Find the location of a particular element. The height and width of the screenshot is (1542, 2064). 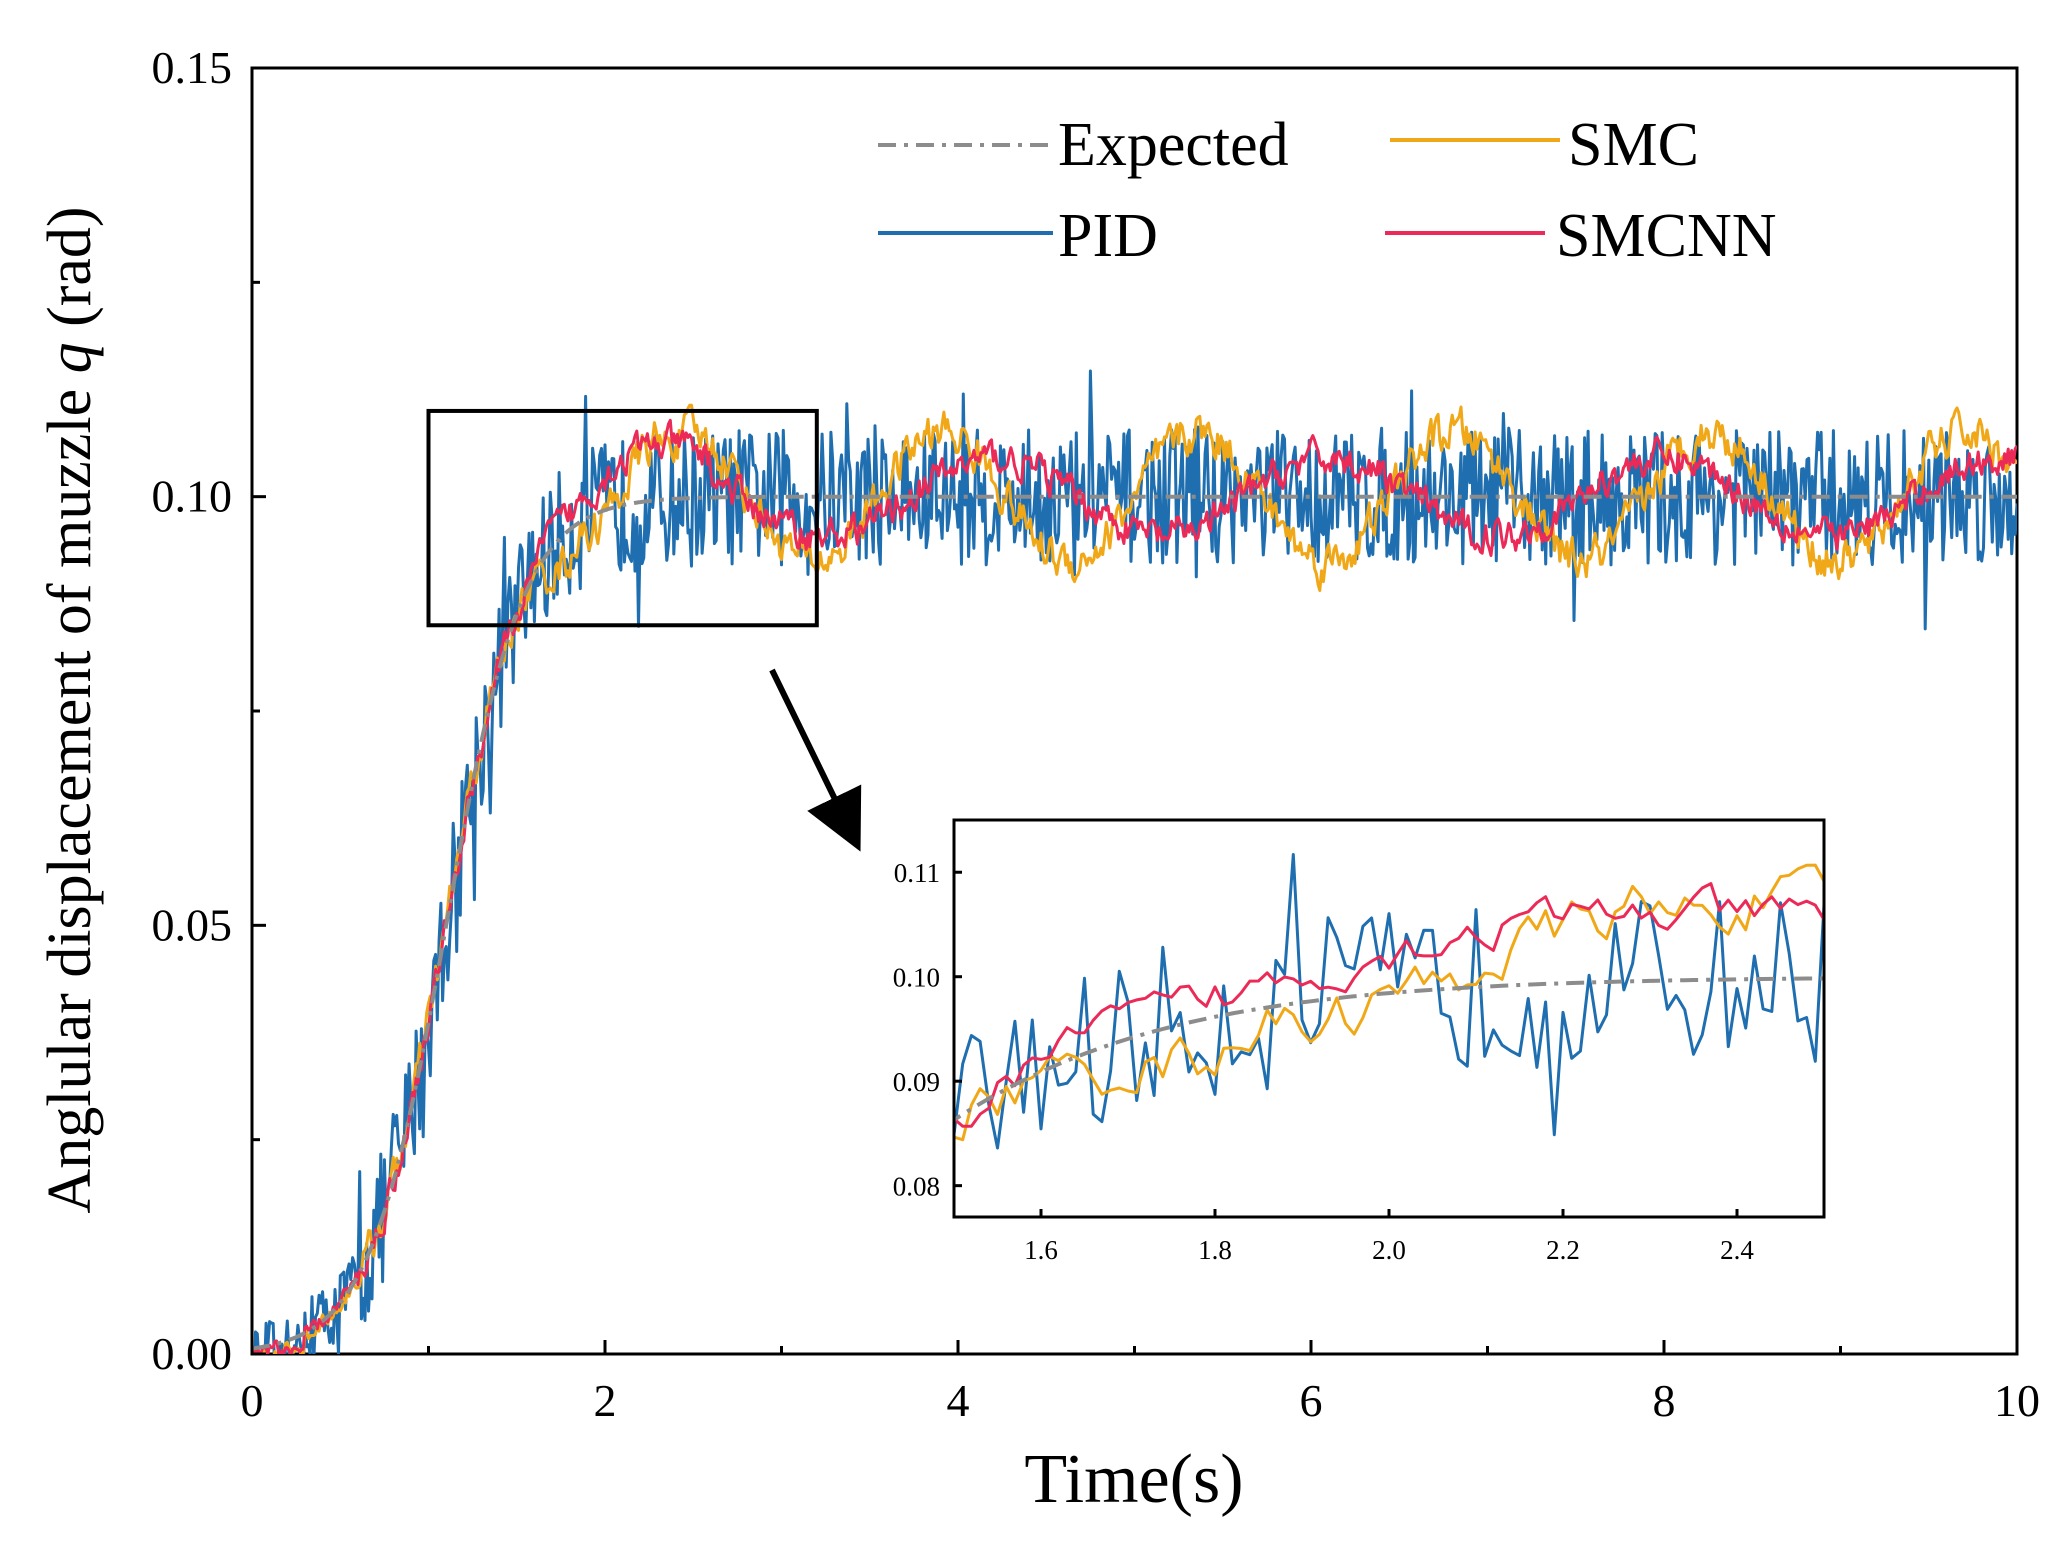

legend-label-smcnn: SMCNN is located at coordinates (1666, 236).